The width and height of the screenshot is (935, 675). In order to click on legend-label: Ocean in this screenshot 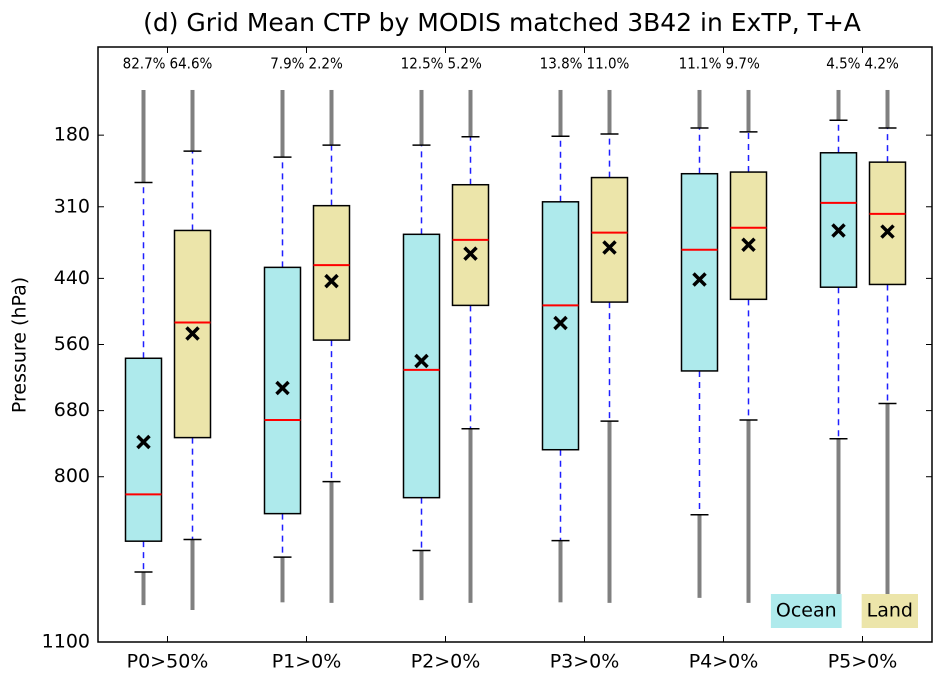, I will do `click(806, 611)`.